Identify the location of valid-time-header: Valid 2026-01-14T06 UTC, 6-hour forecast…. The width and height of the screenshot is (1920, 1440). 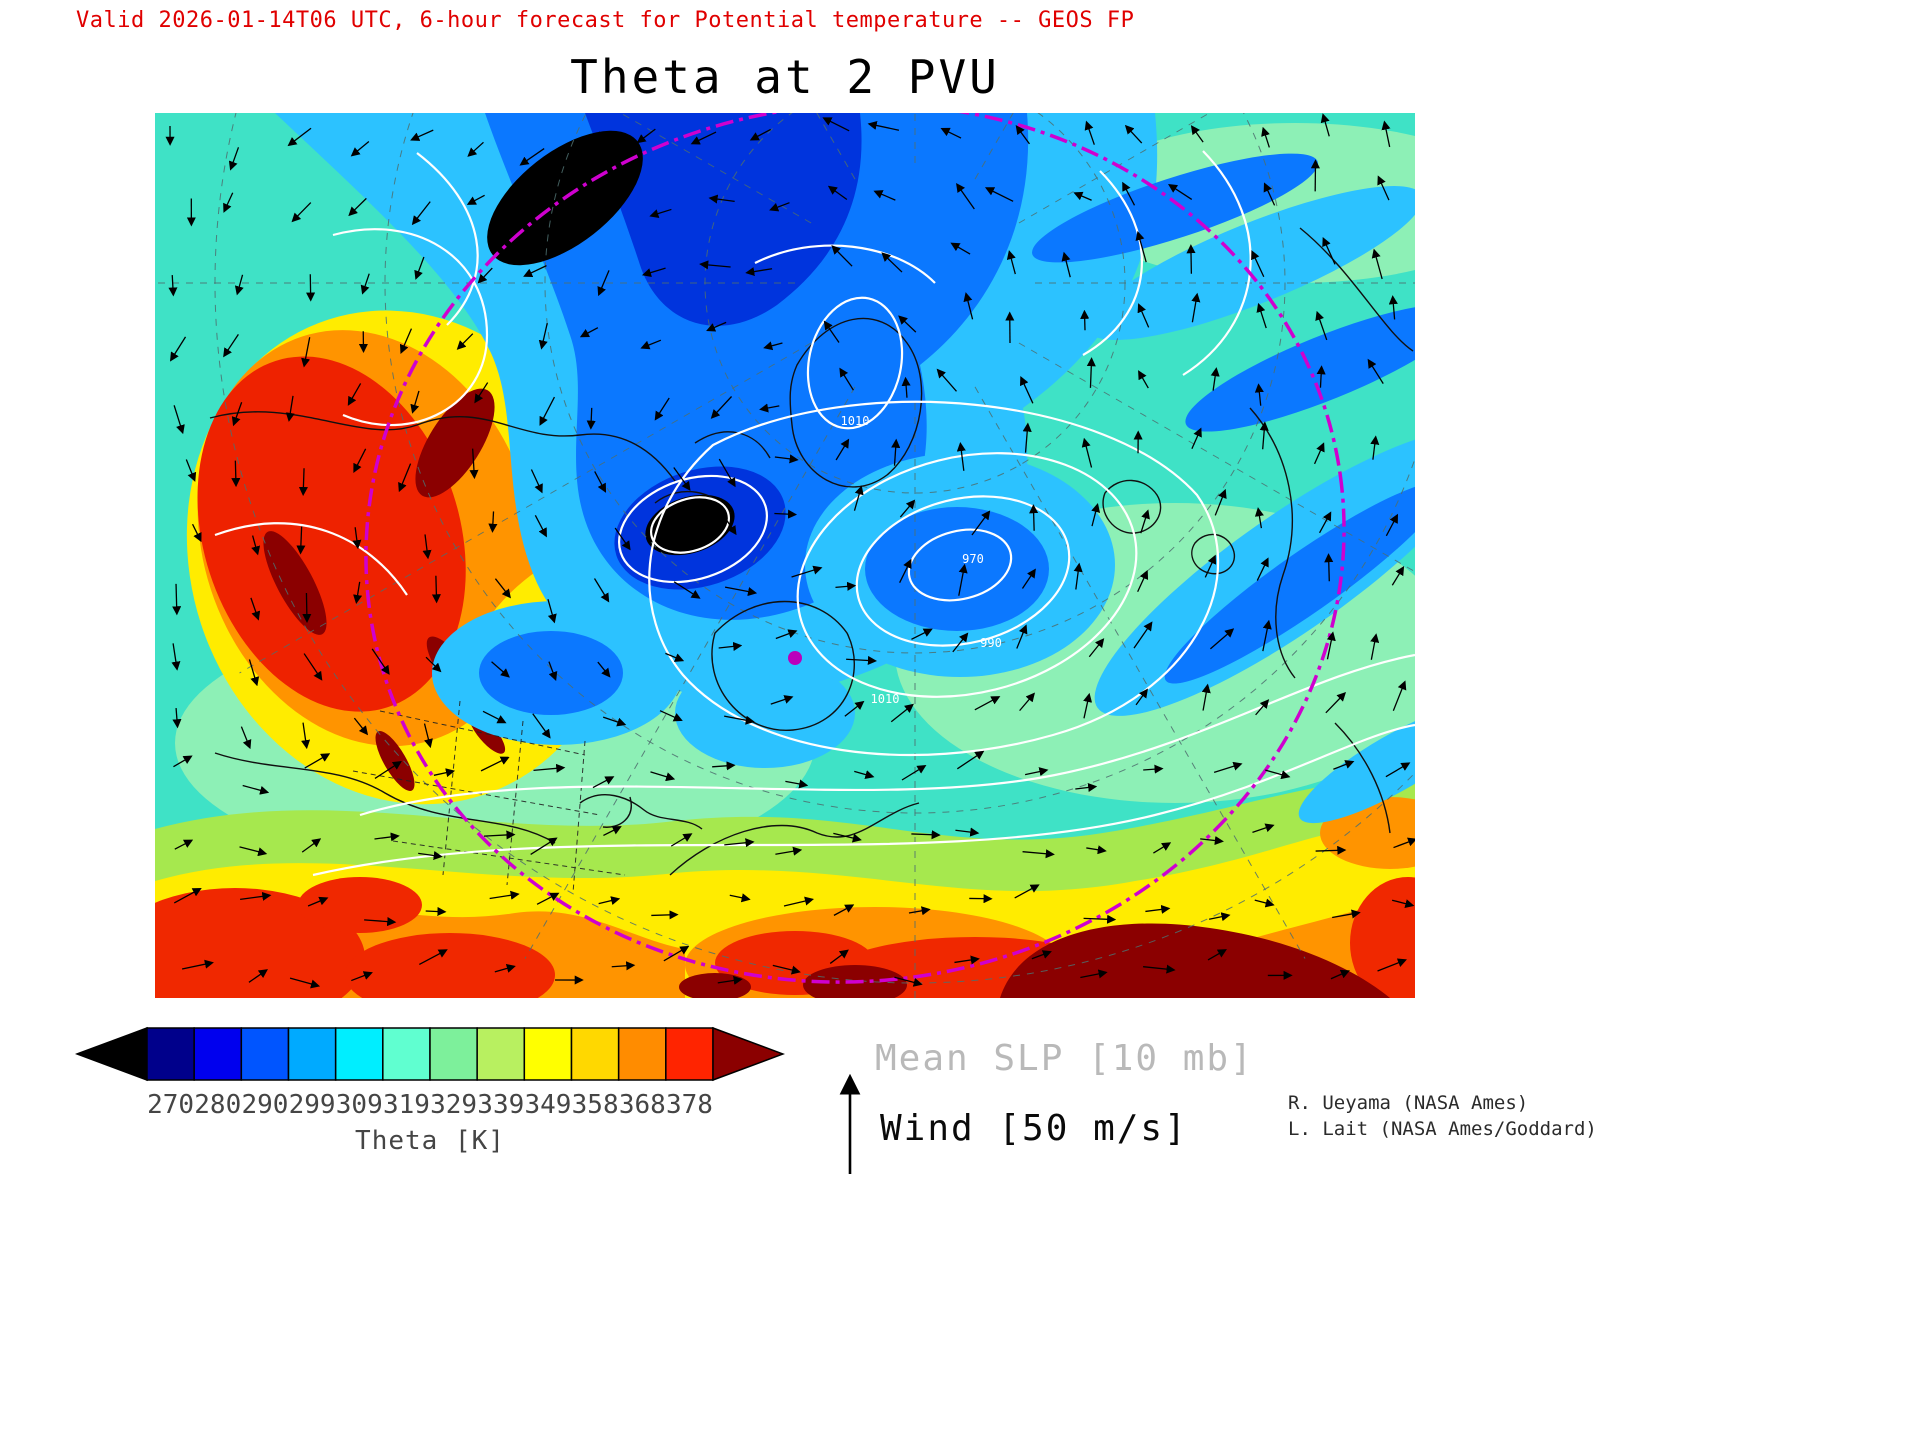
(605, 20).